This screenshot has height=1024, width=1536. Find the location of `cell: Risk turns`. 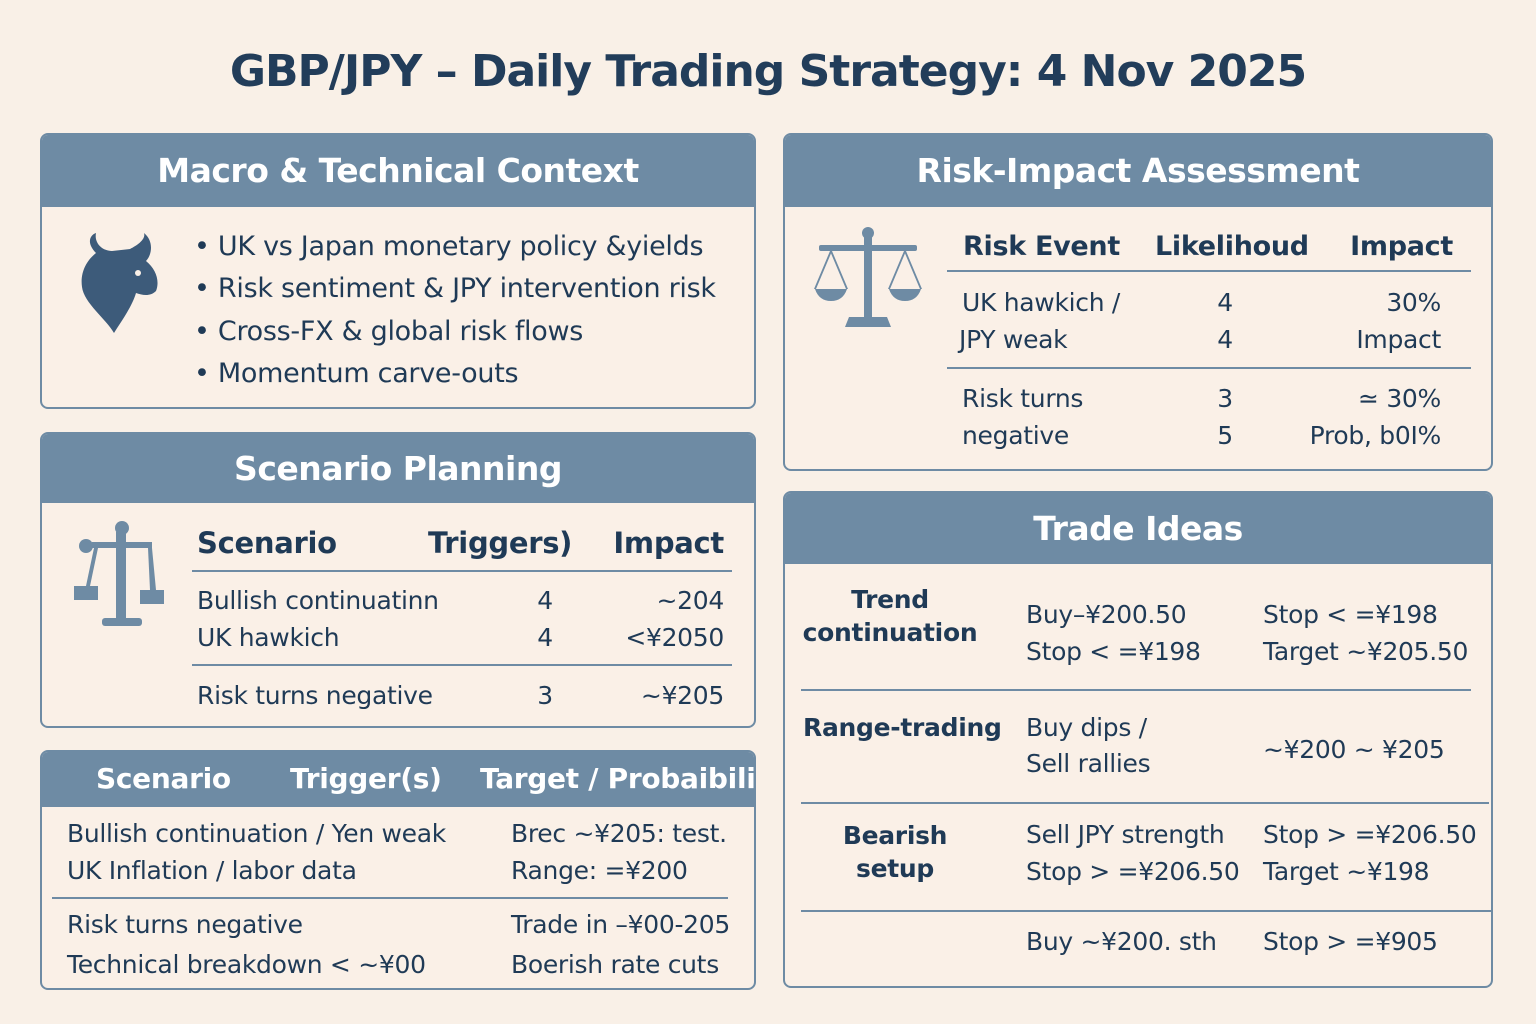

cell: Risk turns is located at coordinates (1023, 398).